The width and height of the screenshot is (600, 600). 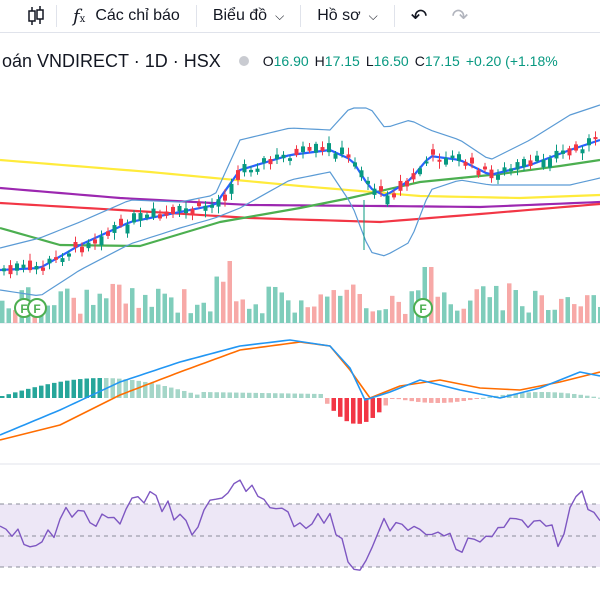 I want to click on redo-button: ↷, so click(x=459, y=16).